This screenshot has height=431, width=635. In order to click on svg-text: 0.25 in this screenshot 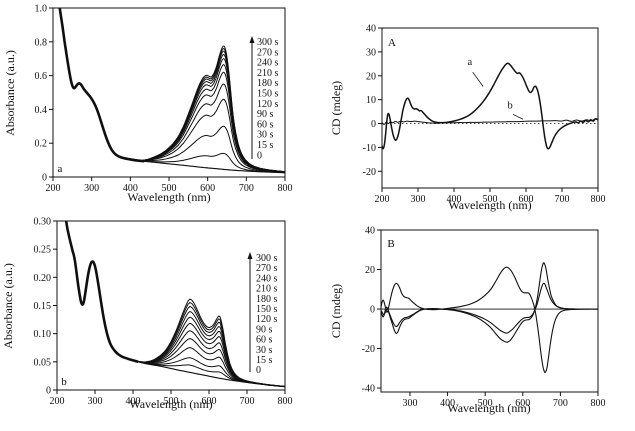, I will do `click(43, 250)`.